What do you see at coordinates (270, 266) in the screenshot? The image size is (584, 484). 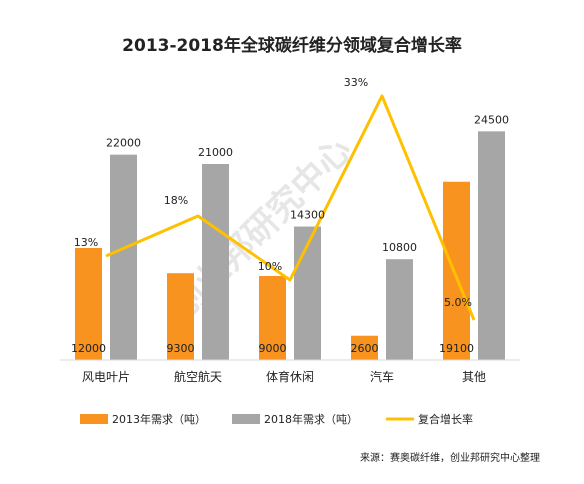 I see `growth-rate-label: 10%` at bounding box center [270, 266].